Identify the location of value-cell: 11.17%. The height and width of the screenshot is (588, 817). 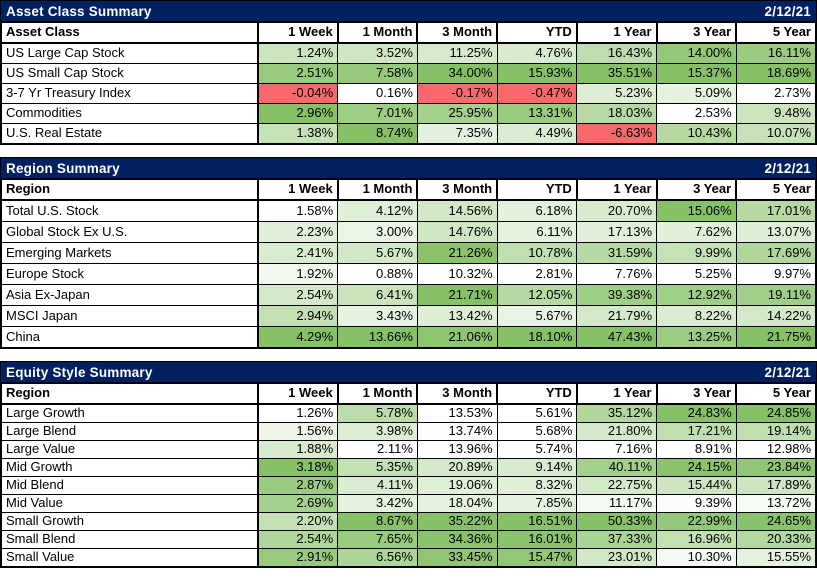
(617, 503).